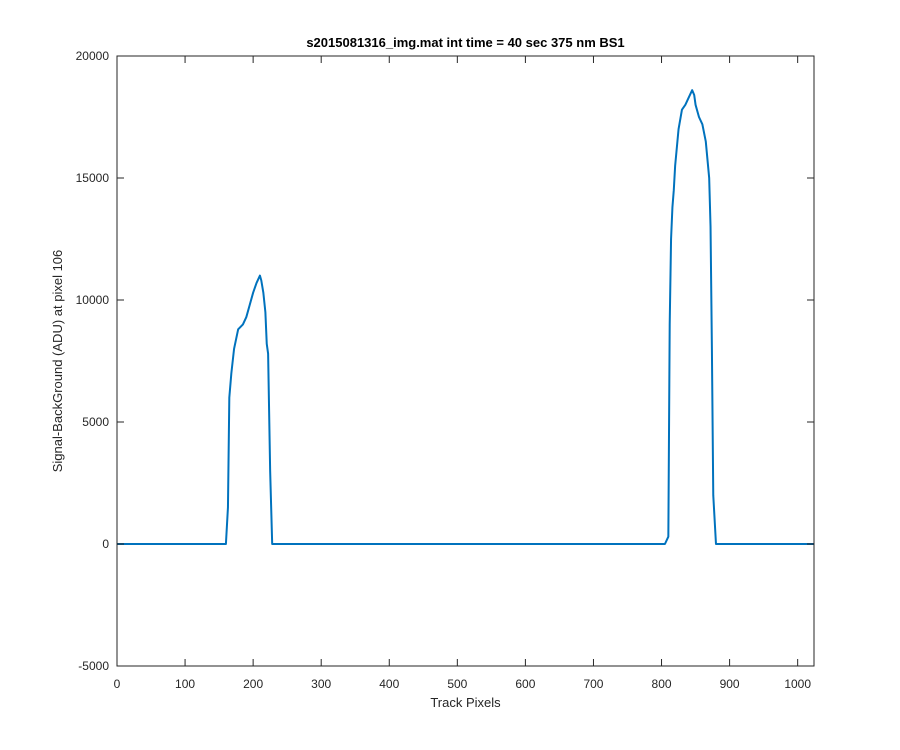  What do you see at coordinates (457, 684) in the screenshot?
I see `x-tick-label: 500` at bounding box center [457, 684].